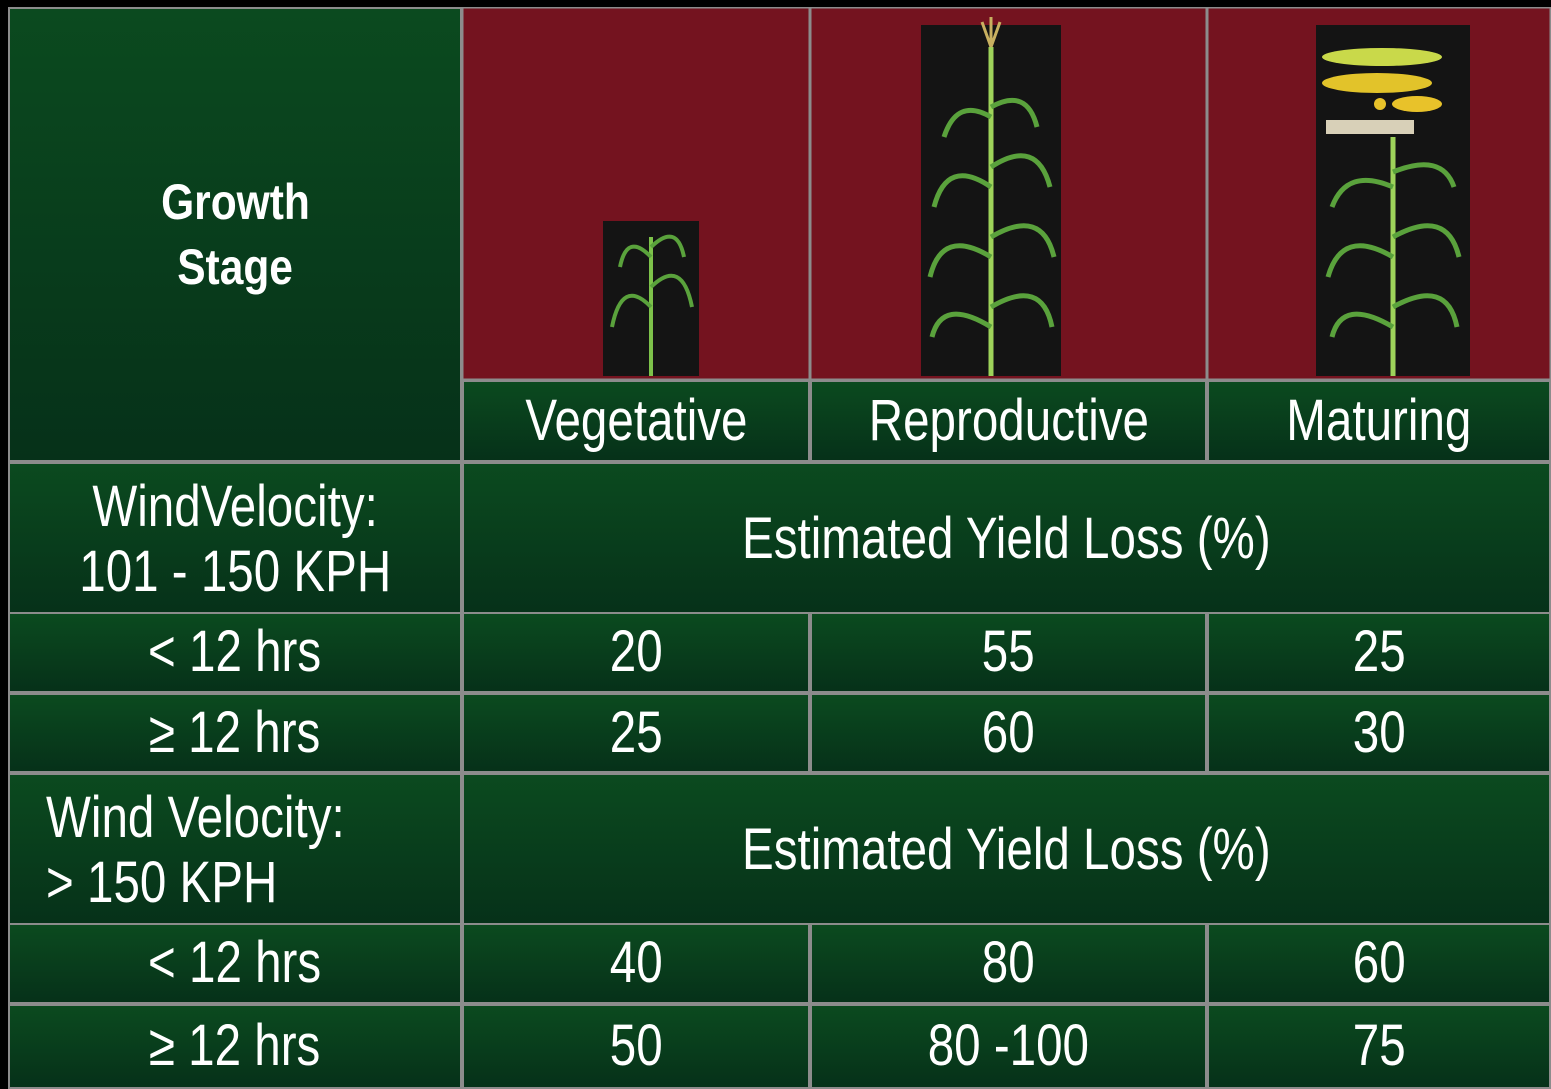 This screenshot has width=1551, height=1089. I want to click on yield-loss-value: 75, so click(1379, 1046).